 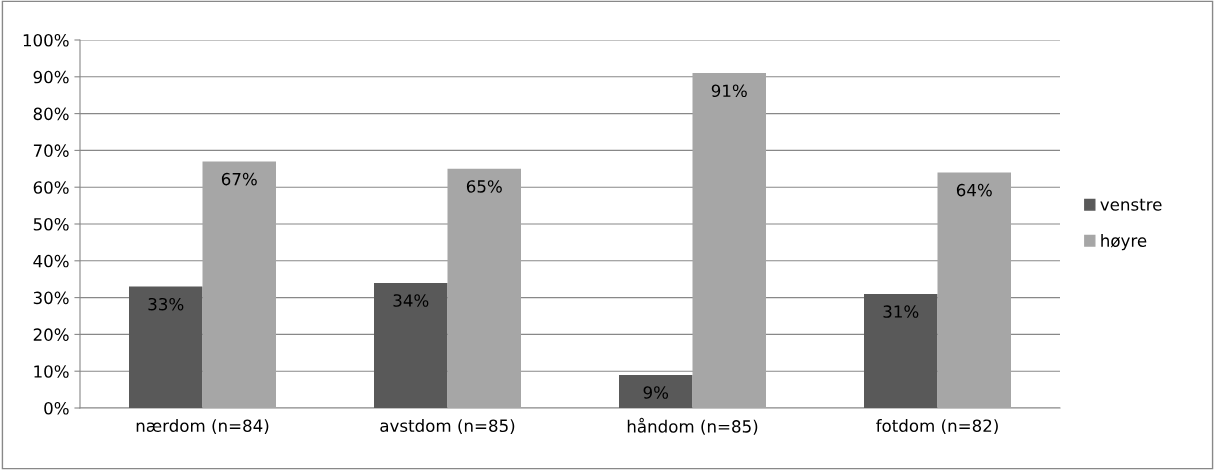 What do you see at coordinates (51, 371) in the screenshot?
I see `y-tick-label: 10%` at bounding box center [51, 371].